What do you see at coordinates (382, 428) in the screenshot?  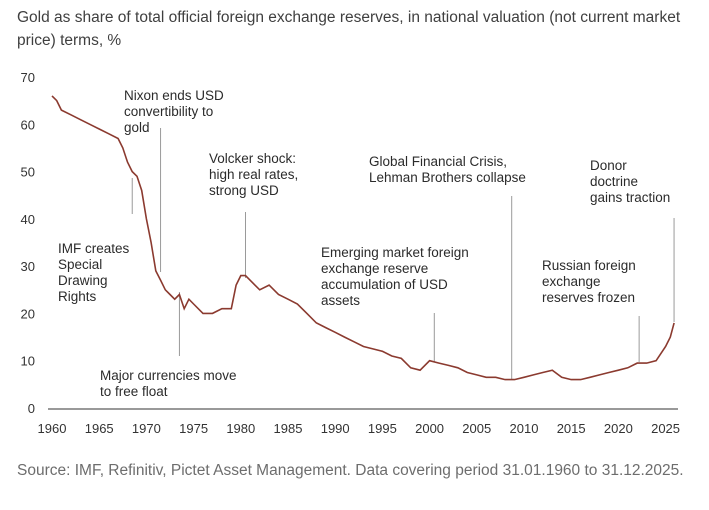 I see `x-tick-label: 1995` at bounding box center [382, 428].